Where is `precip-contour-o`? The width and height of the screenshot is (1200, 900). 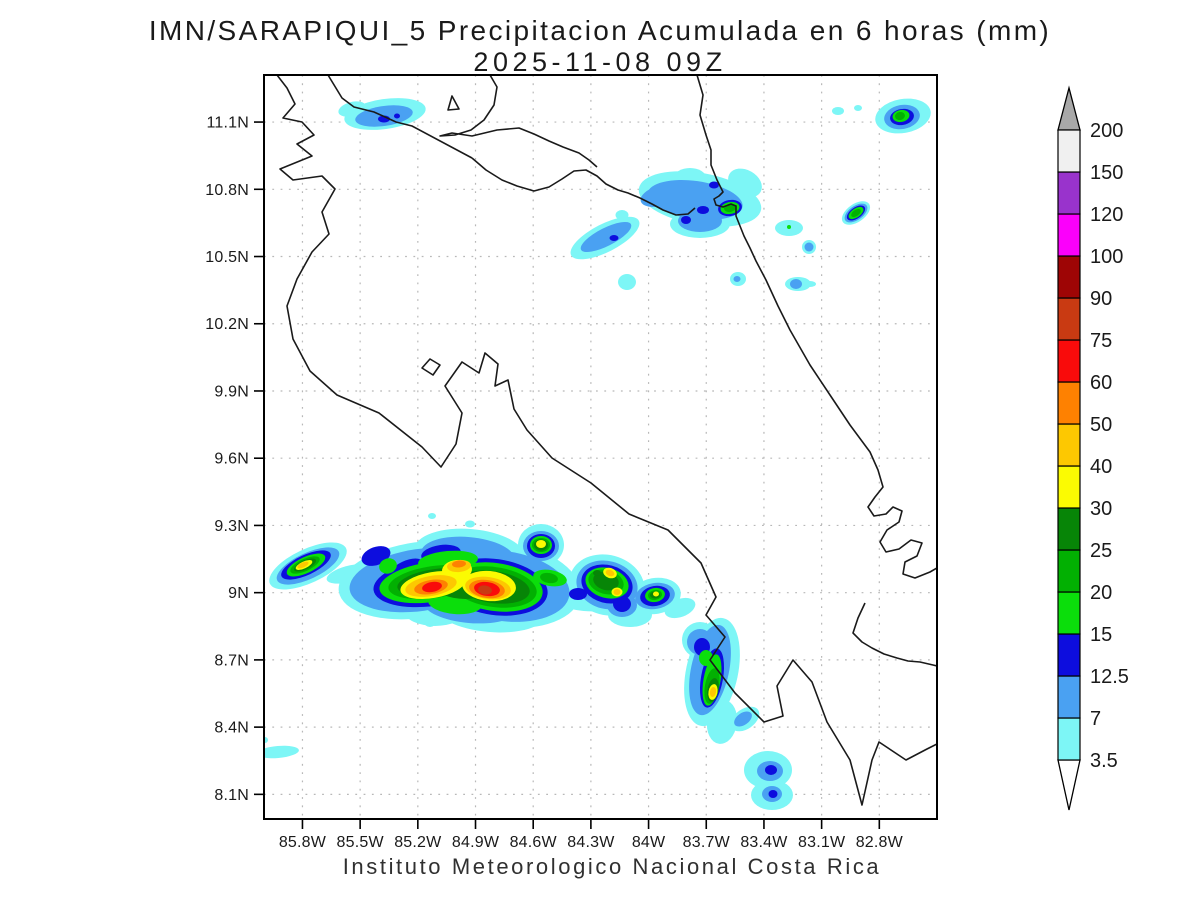 precip-contour-o is located at coordinates (459, 564).